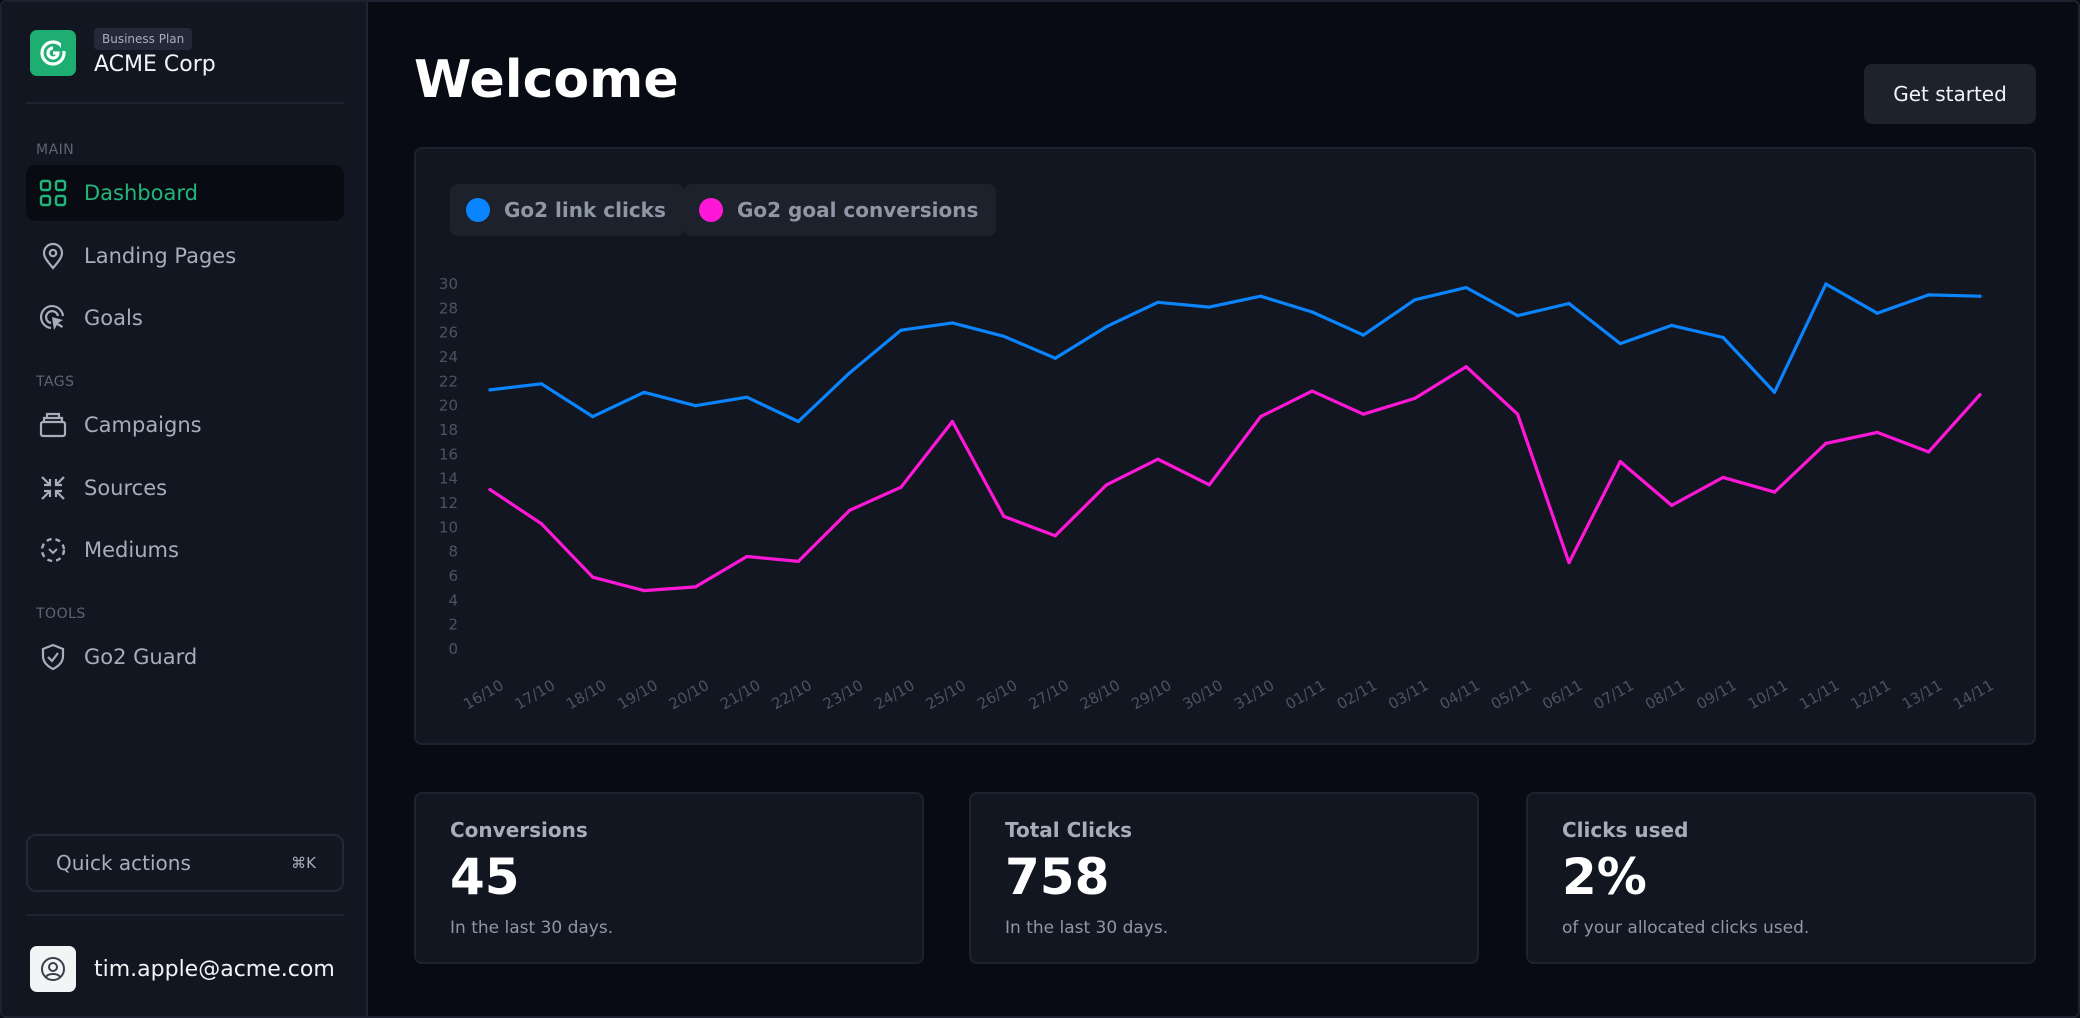 This screenshot has width=2080, height=1018. What do you see at coordinates (453, 600) in the screenshot?
I see `y-tick-label: 4` at bounding box center [453, 600].